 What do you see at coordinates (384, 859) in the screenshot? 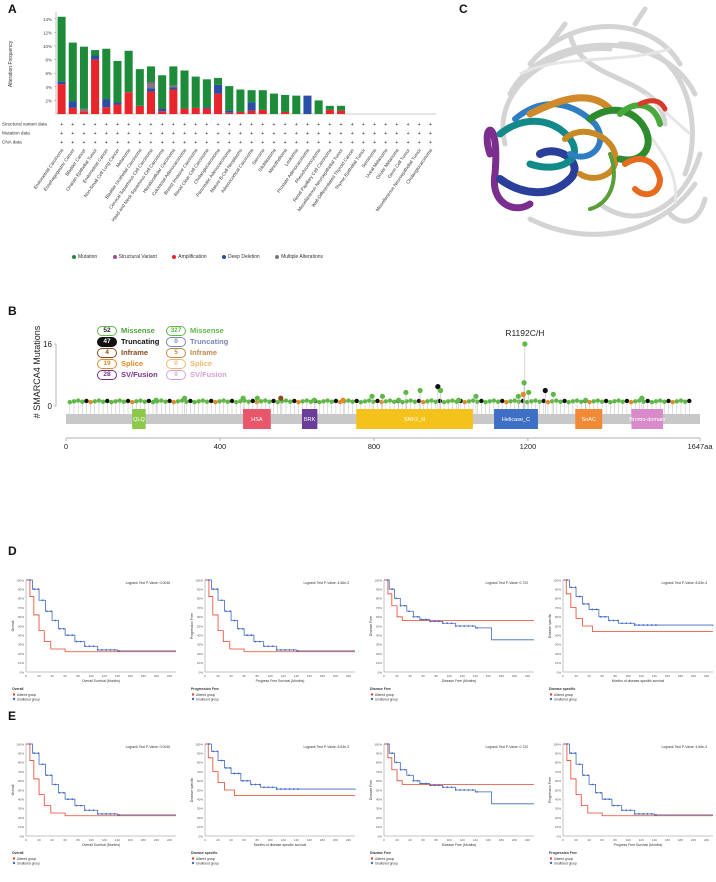
I see `km-legend-altered: Altered group` at bounding box center [384, 859].